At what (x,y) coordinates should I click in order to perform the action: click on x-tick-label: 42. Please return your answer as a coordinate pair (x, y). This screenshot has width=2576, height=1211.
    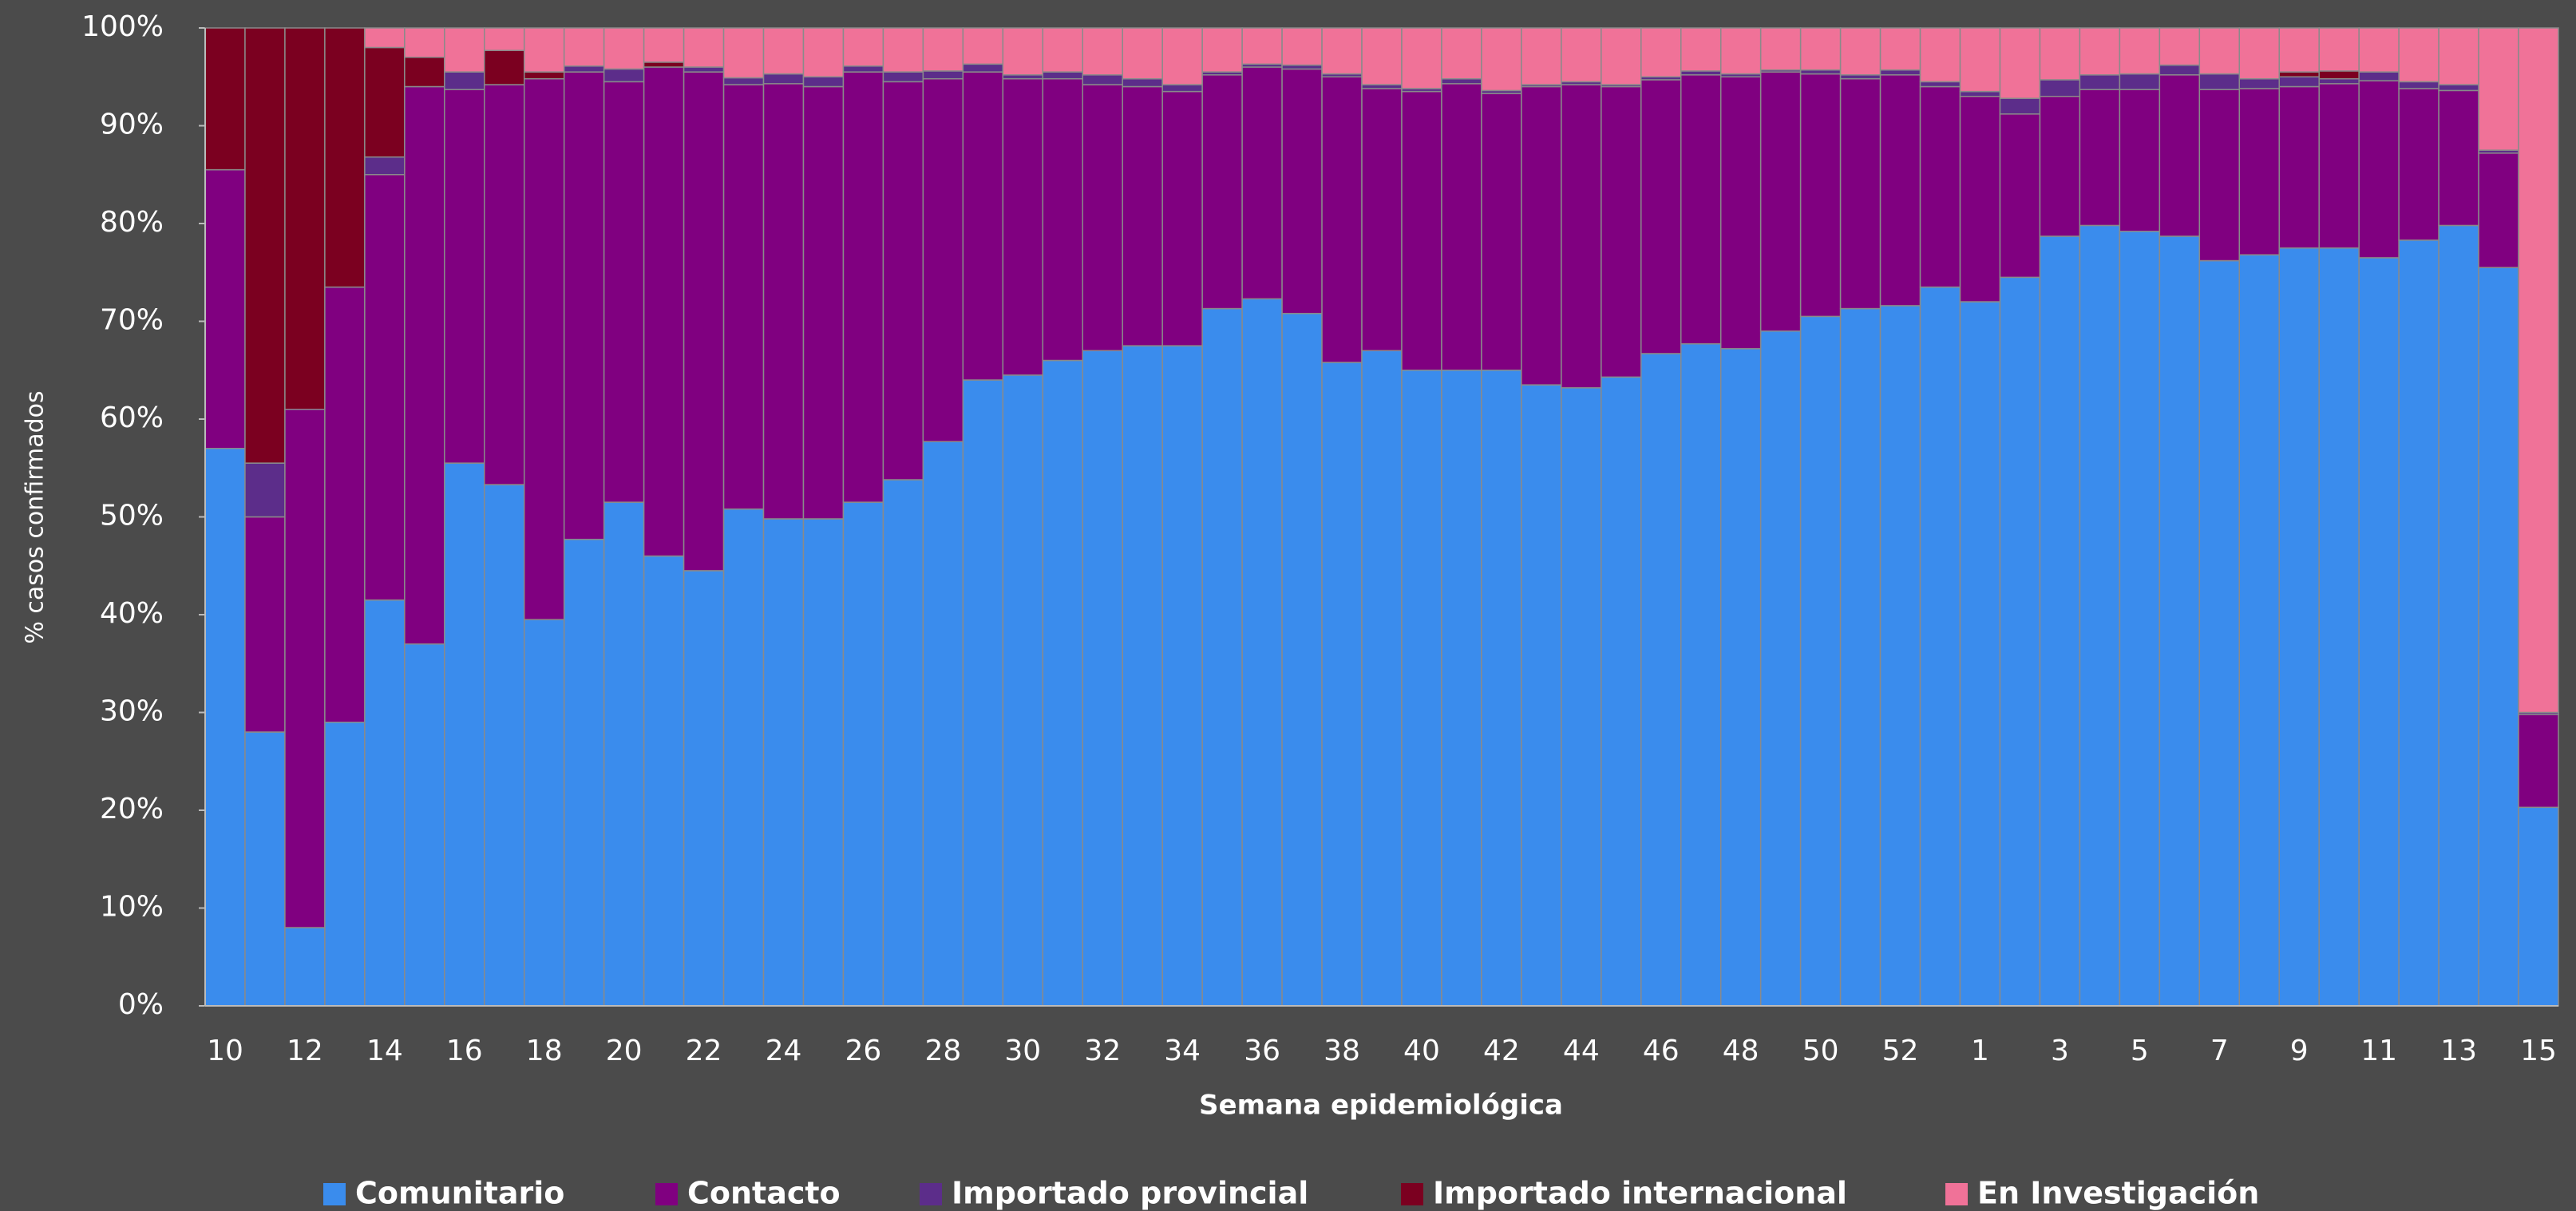
    Looking at the image, I should click on (1501, 1051).